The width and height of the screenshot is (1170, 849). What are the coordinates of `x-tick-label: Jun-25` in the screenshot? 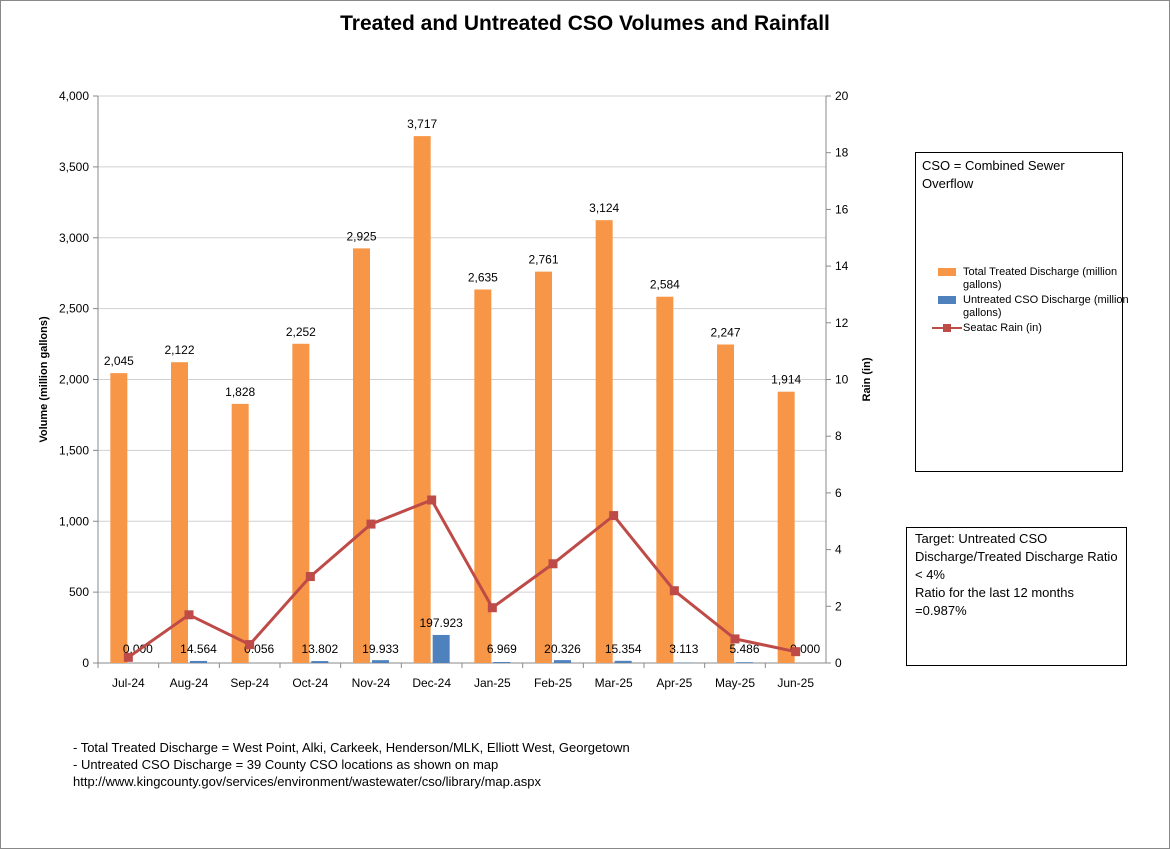 It's located at (795, 683).